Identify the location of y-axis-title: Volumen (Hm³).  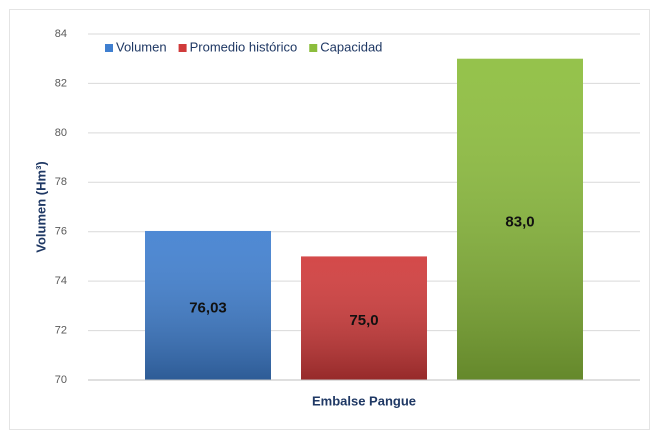
(40, 206).